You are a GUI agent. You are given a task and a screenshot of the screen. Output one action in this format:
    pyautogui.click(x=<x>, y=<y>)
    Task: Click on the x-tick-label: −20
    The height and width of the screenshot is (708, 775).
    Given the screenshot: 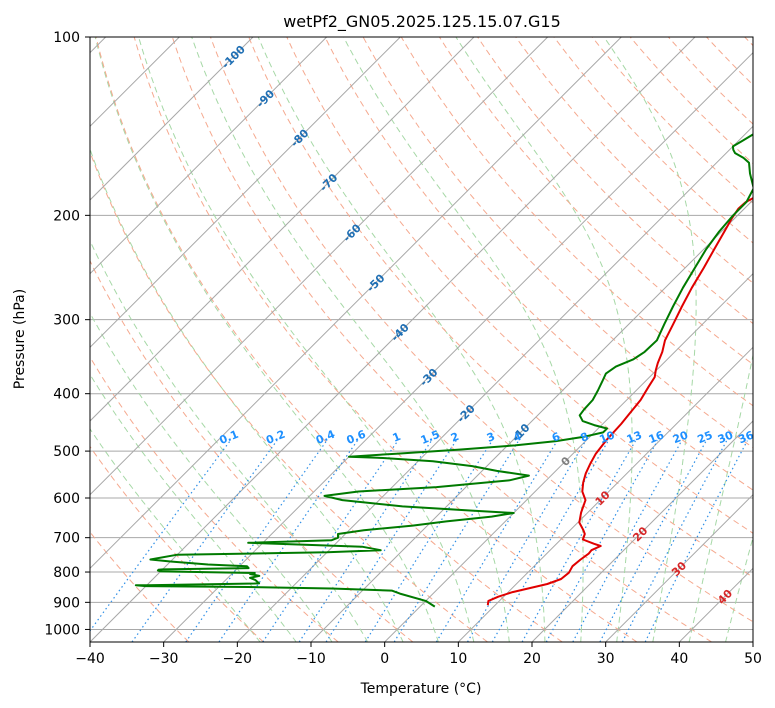 What is the action you would take?
    pyautogui.click(x=238, y=659)
    